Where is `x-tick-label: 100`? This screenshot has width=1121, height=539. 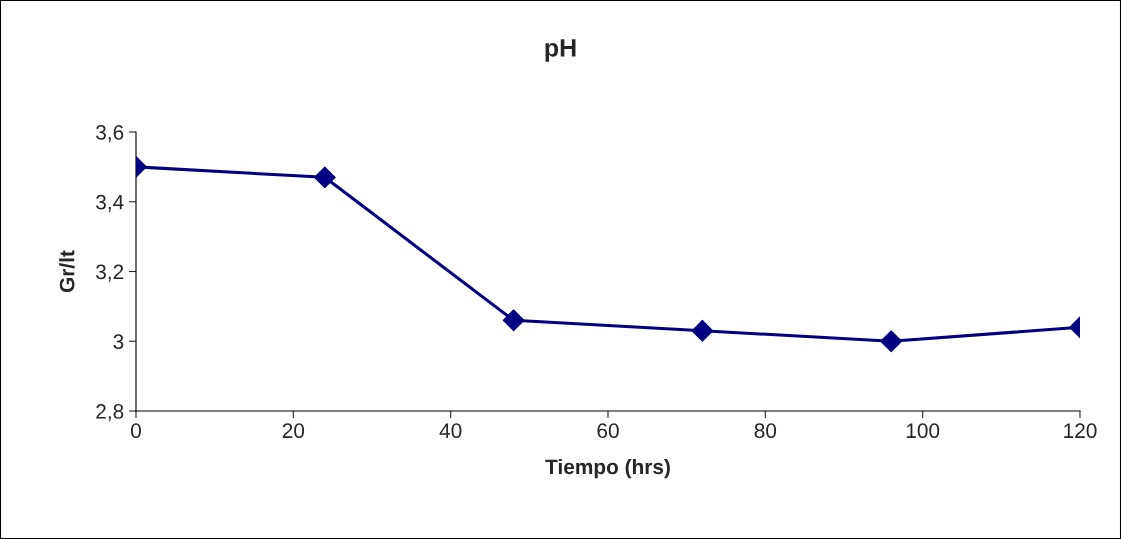
x-tick-label: 100 is located at coordinates (923, 431).